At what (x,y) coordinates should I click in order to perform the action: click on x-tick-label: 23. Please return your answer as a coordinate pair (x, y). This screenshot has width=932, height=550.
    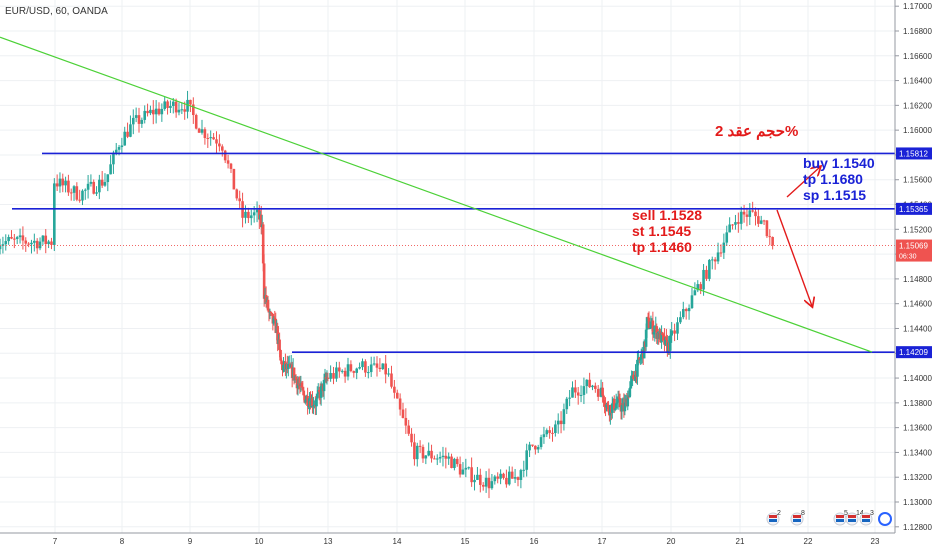
    Looking at the image, I should click on (875, 541).